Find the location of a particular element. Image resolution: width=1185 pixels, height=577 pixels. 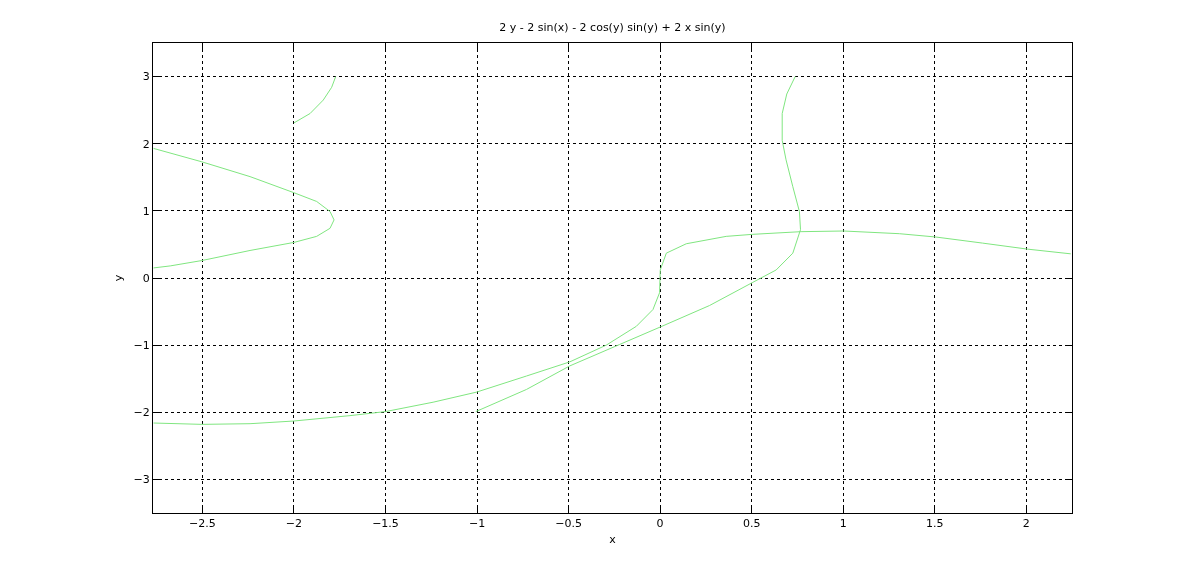

y-tick-label: 3 is located at coordinates (146, 77).